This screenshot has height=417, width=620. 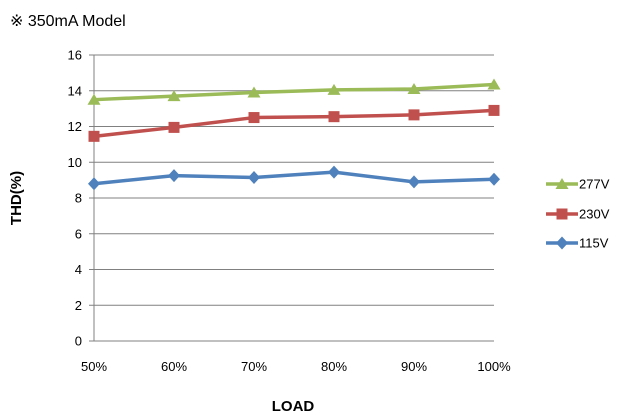 I want to click on series-230V, so click(x=294, y=123).